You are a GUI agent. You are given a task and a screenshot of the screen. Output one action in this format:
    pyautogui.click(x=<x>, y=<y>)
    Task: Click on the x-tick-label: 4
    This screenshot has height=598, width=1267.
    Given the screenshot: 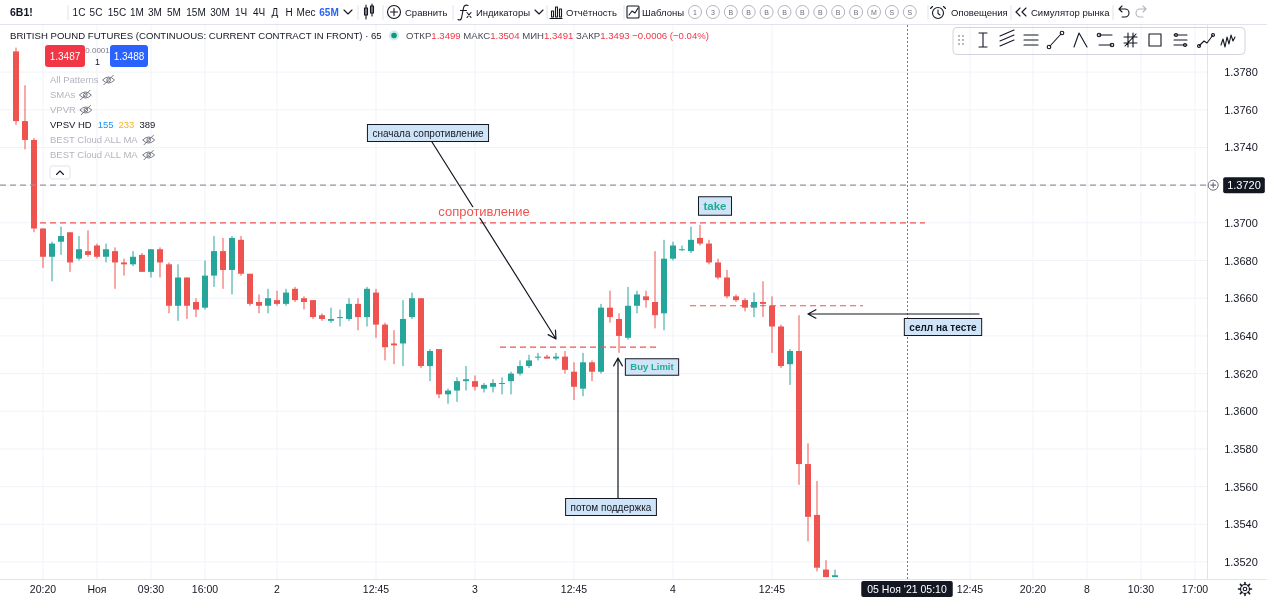 What is the action you would take?
    pyautogui.click(x=673, y=588)
    